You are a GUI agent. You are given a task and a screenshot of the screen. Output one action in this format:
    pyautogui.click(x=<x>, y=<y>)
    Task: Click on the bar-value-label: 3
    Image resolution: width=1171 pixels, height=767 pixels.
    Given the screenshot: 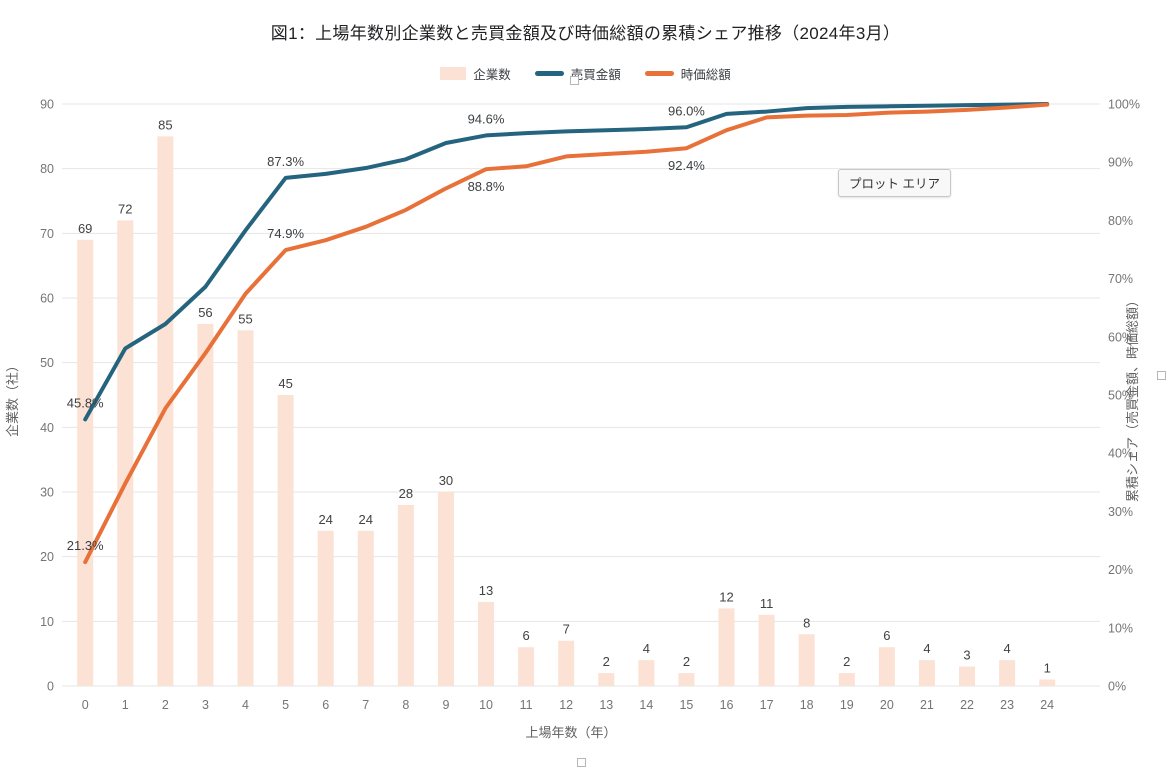 What is the action you would take?
    pyautogui.click(x=966, y=655)
    